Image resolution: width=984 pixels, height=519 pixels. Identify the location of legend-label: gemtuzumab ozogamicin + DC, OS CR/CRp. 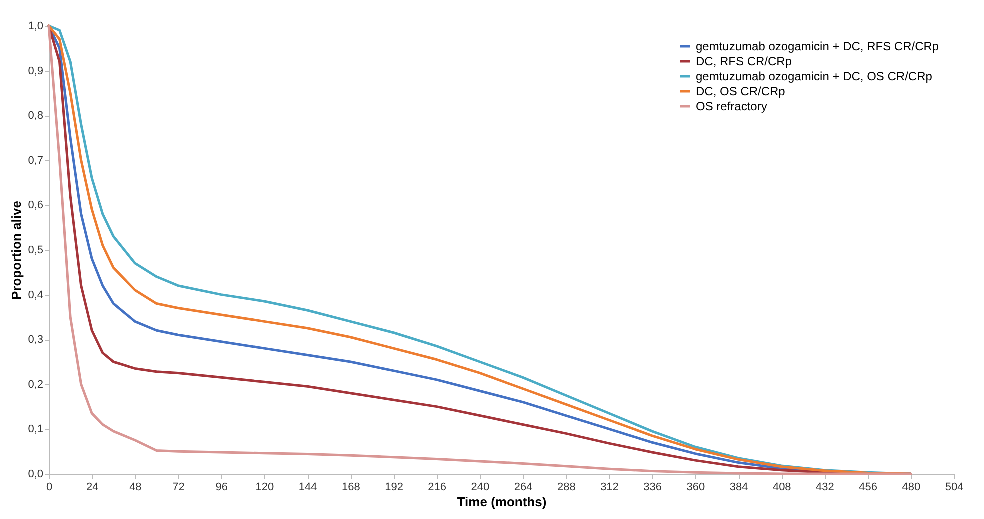
(814, 77).